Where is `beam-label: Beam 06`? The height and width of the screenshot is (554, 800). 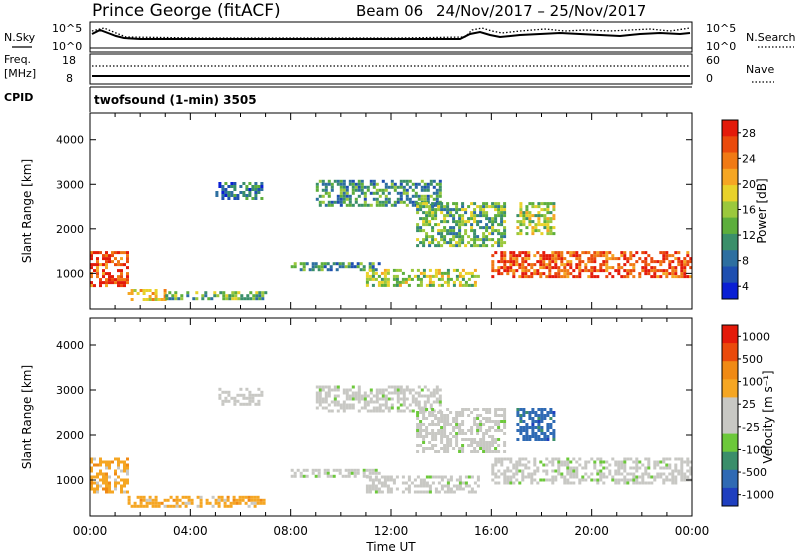
beam-label: Beam 06 is located at coordinates (389, 11).